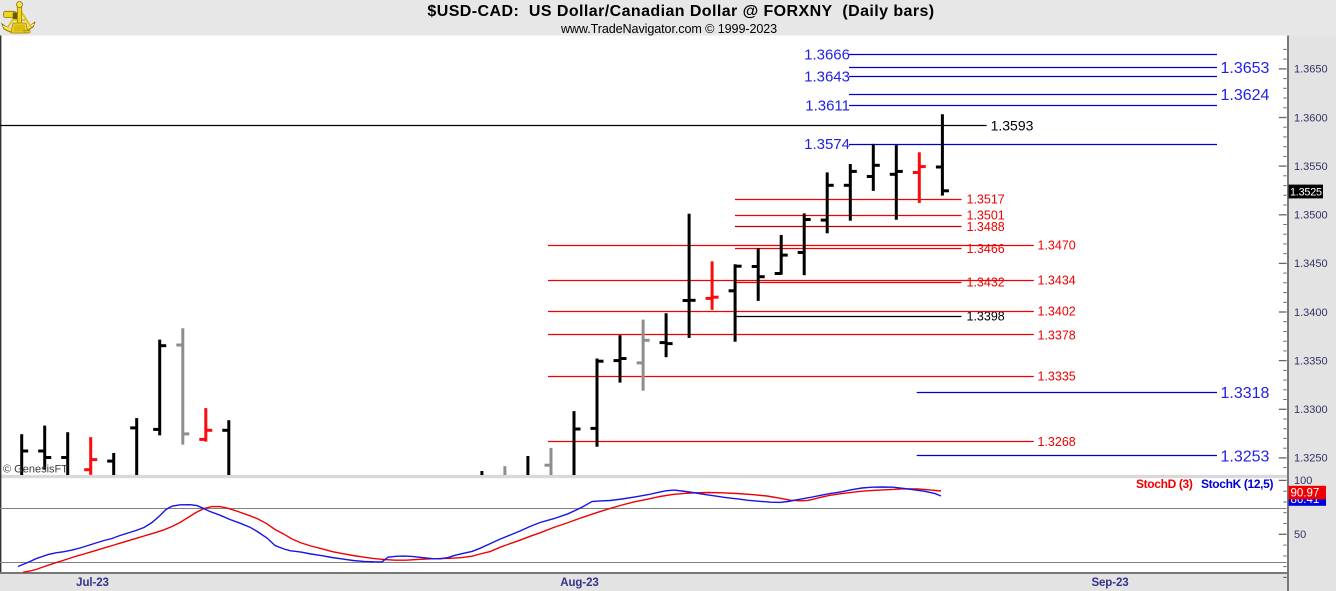 The height and width of the screenshot is (591, 1336). What do you see at coordinates (986, 216) in the screenshot?
I see `svg-text: 1.3501` at bounding box center [986, 216].